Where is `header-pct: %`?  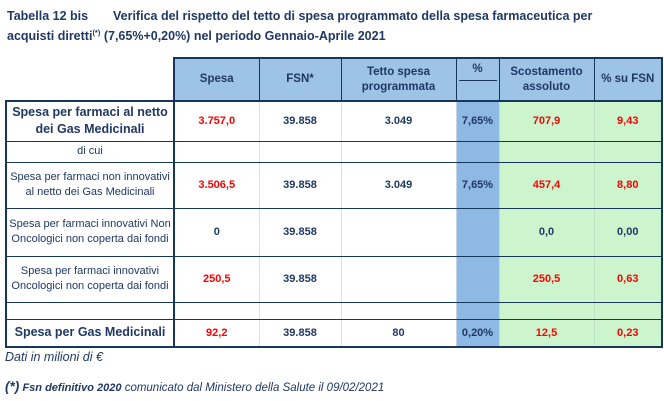 header-pct: % is located at coordinates (477, 79).